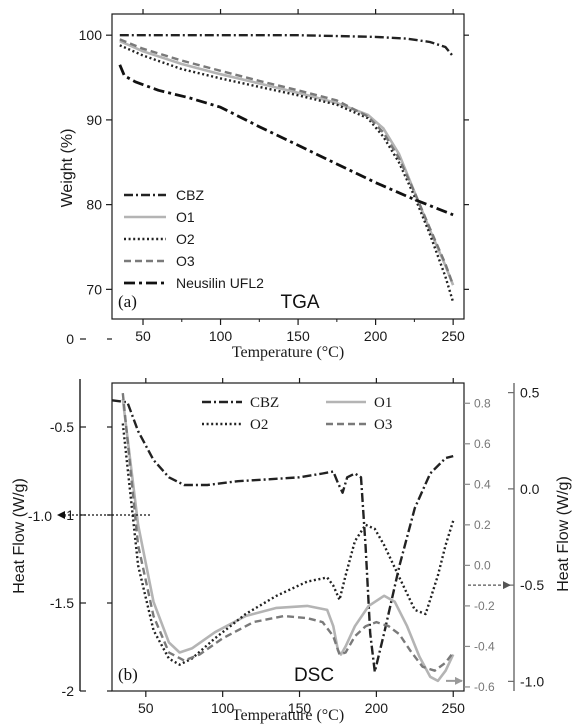  I want to click on dsc-x-tick-label-100: 100, so click(223, 708).